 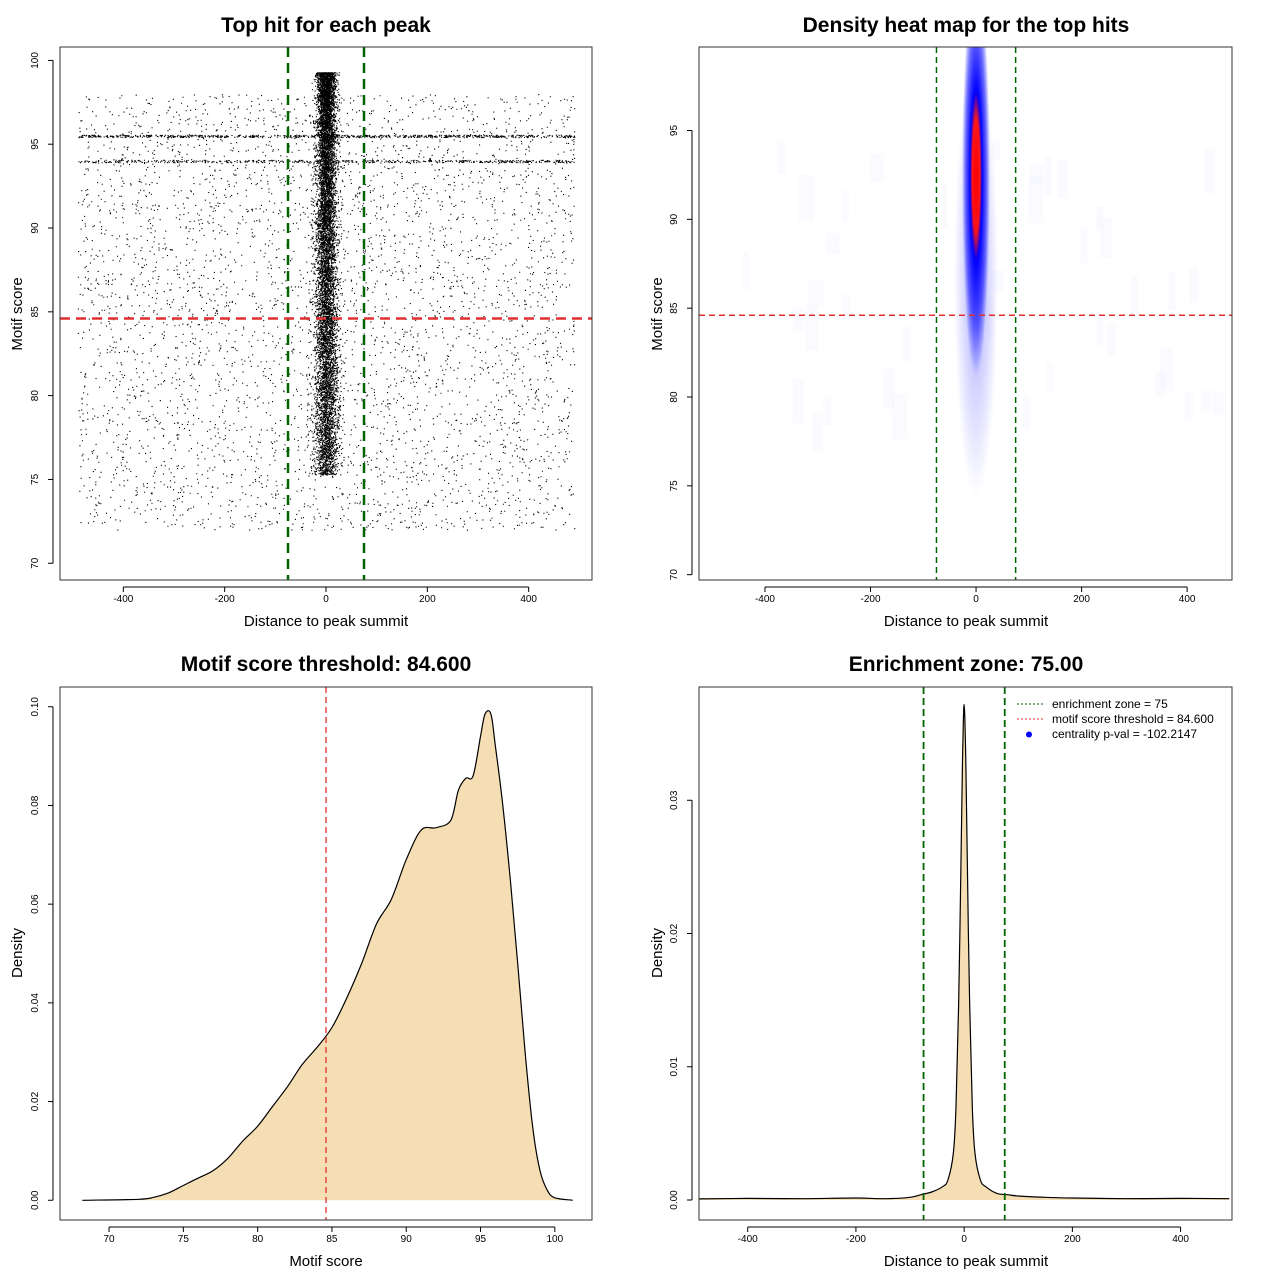 I want to click on legend-key-centrality, so click(x=1029, y=734).